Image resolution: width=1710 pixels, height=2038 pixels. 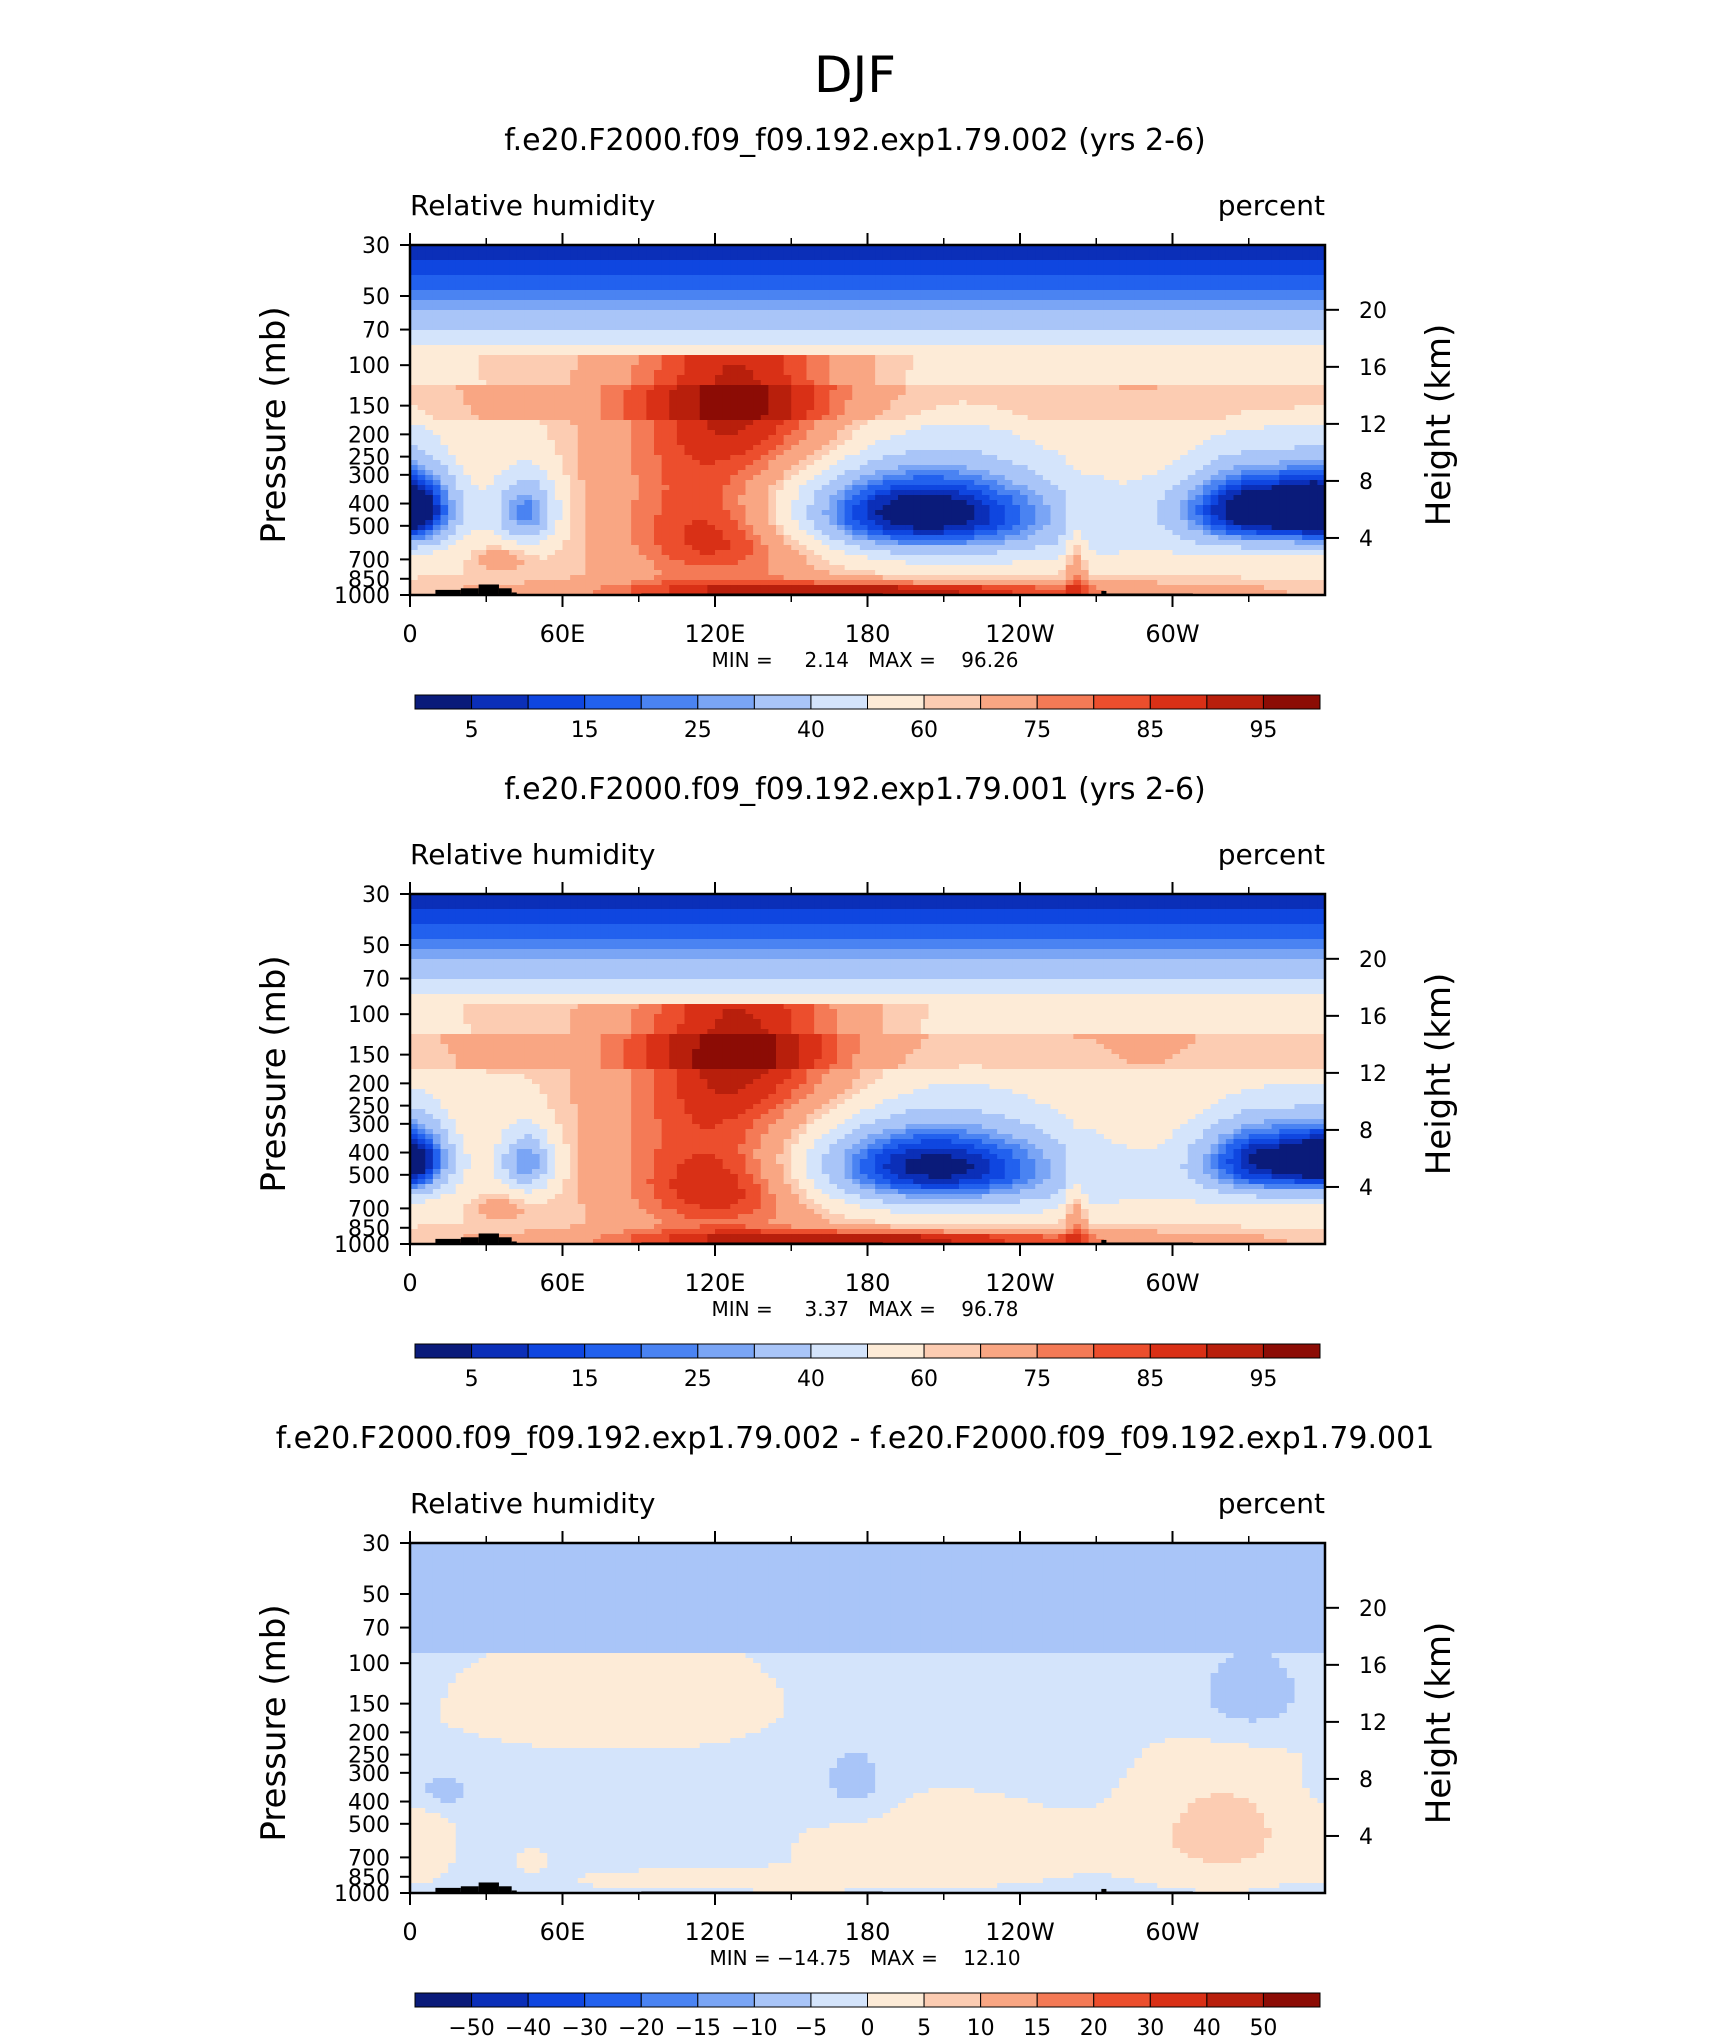 What do you see at coordinates (855, 75) in the screenshot?
I see `page-title: DJF` at bounding box center [855, 75].